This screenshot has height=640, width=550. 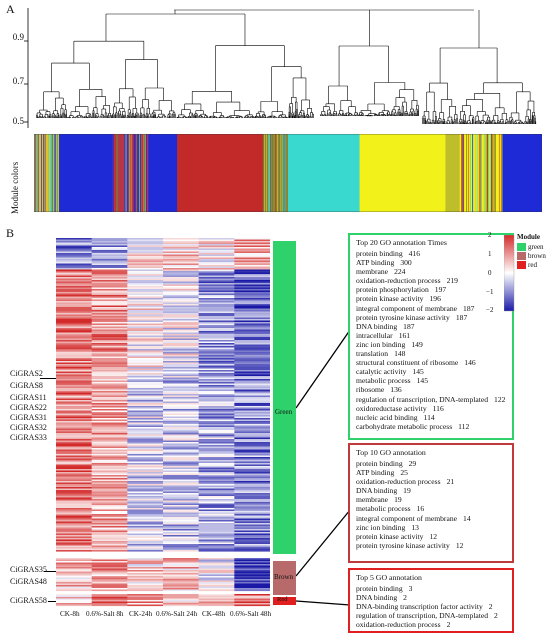 What do you see at coordinates (464, 426) in the screenshot?
I see `go-count: 112` at bounding box center [464, 426].